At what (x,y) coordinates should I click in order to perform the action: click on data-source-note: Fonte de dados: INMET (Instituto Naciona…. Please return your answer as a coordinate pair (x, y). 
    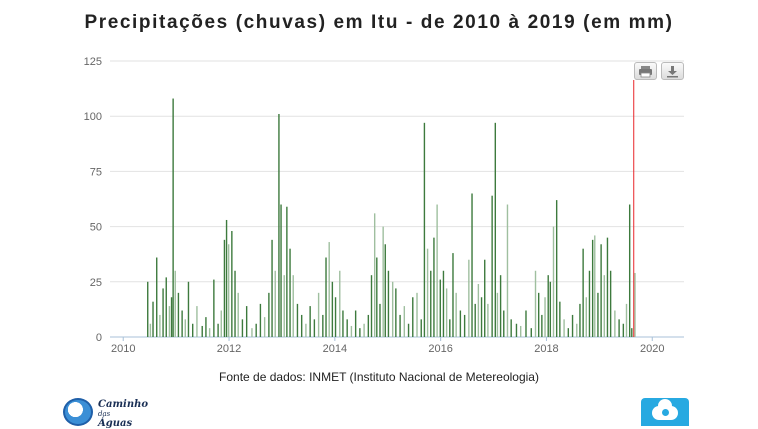
    Looking at the image, I should click on (379, 377).